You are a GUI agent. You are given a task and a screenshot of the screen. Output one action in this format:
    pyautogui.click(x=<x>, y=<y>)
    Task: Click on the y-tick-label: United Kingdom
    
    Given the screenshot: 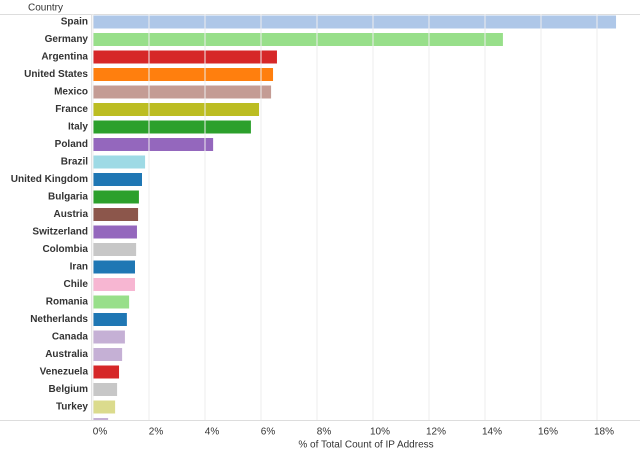 What is the action you would take?
    pyautogui.click(x=49, y=179)
    